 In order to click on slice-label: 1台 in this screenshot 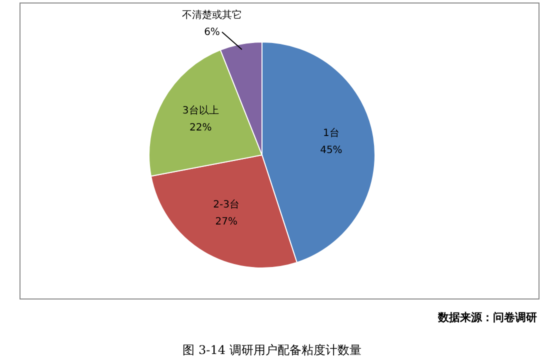, I will do `click(331, 133)`.